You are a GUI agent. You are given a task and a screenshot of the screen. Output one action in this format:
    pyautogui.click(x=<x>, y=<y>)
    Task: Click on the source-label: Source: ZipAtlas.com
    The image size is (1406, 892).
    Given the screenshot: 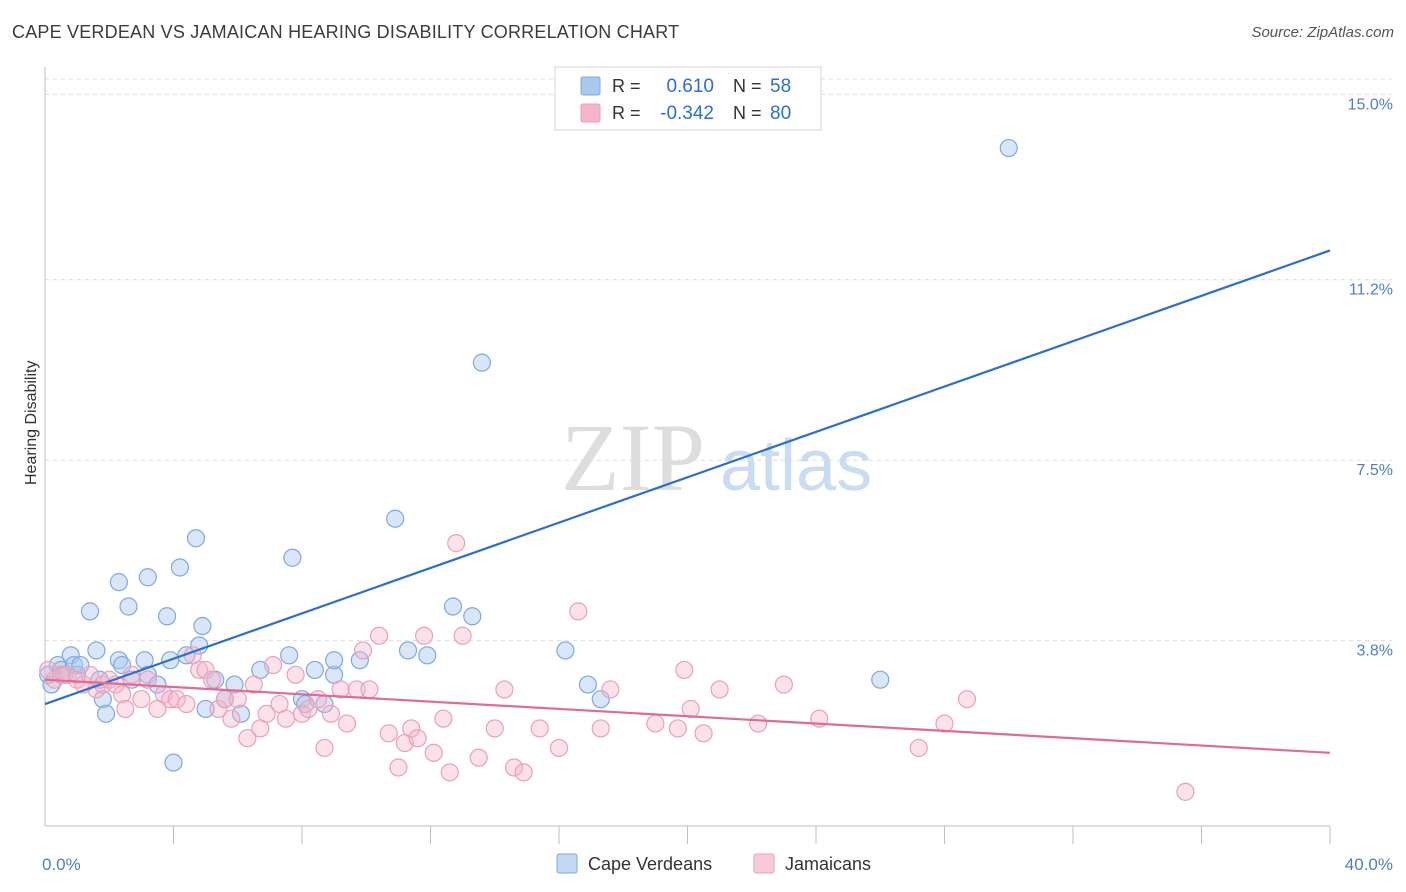 What is the action you would take?
    pyautogui.click(x=1322, y=32)
    